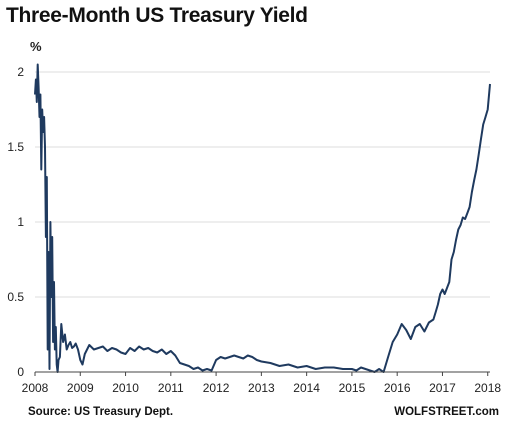 The height and width of the screenshot is (438, 509). Describe the element at coordinates (487, 388) in the screenshot. I see `x-tick-label: 2018` at that location.